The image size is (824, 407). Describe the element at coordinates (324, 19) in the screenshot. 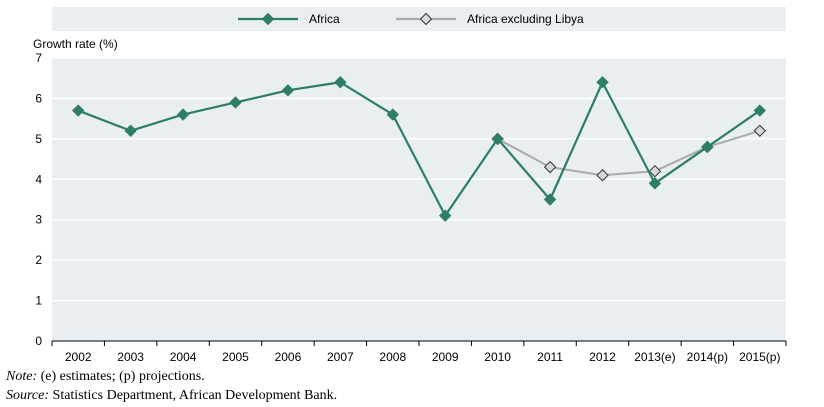

I see `legend-label: Africa` at that location.